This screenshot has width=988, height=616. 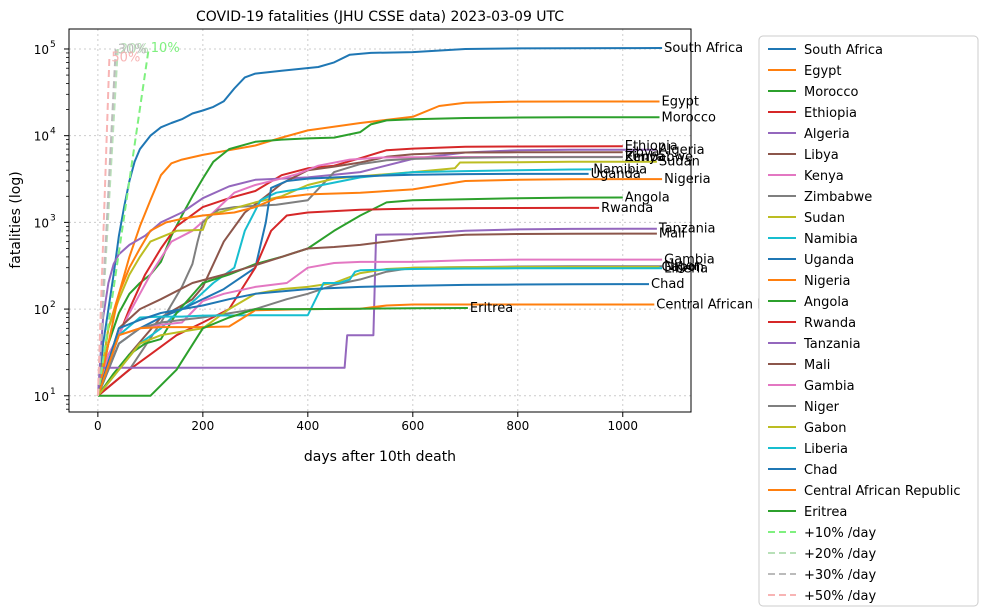 I want to click on series-end-label: Mali, so click(x=672, y=234).